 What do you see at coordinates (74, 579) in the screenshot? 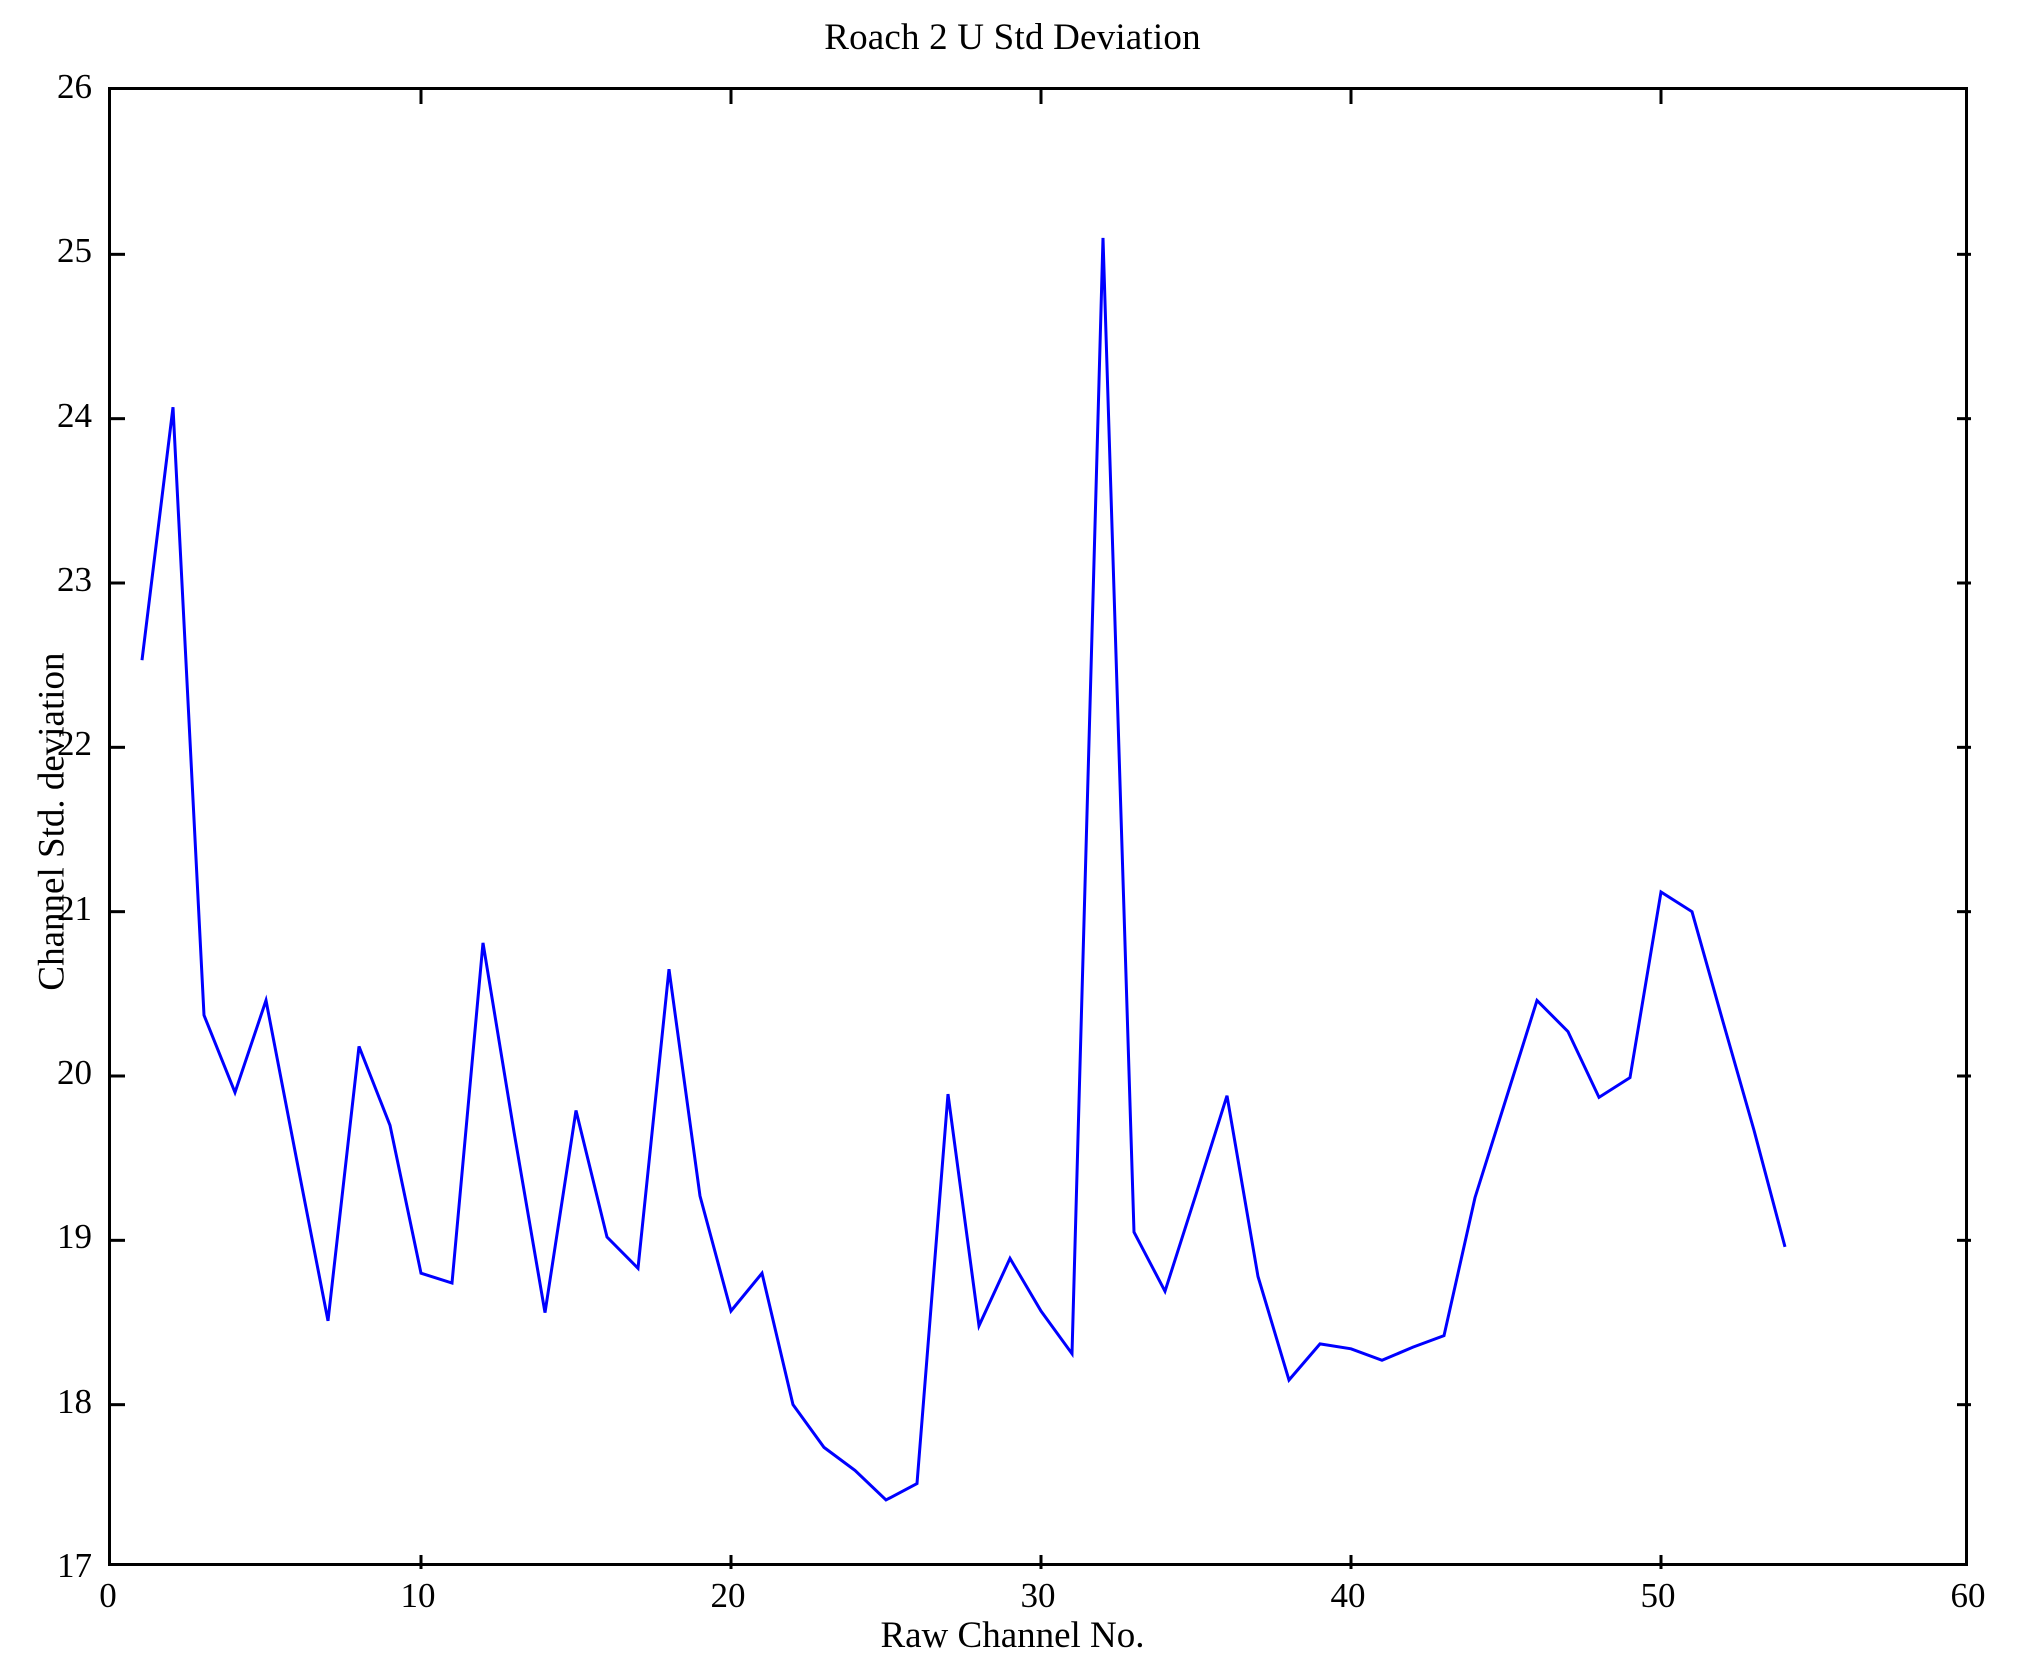
I see `y-tick-label: 23` at bounding box center [74, 579].